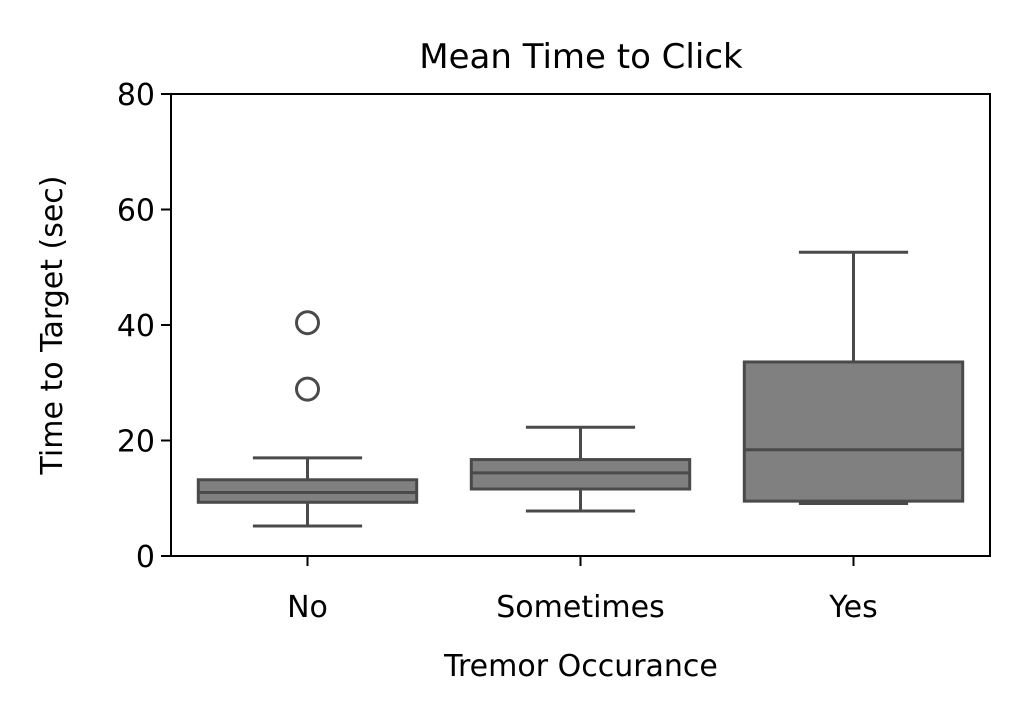 Image resolution: width=1020 pixels, height=716 pixels. Describe the element at coordinates (136, 442) in the screenshot. I see `y-tick-label: 20` at that location.